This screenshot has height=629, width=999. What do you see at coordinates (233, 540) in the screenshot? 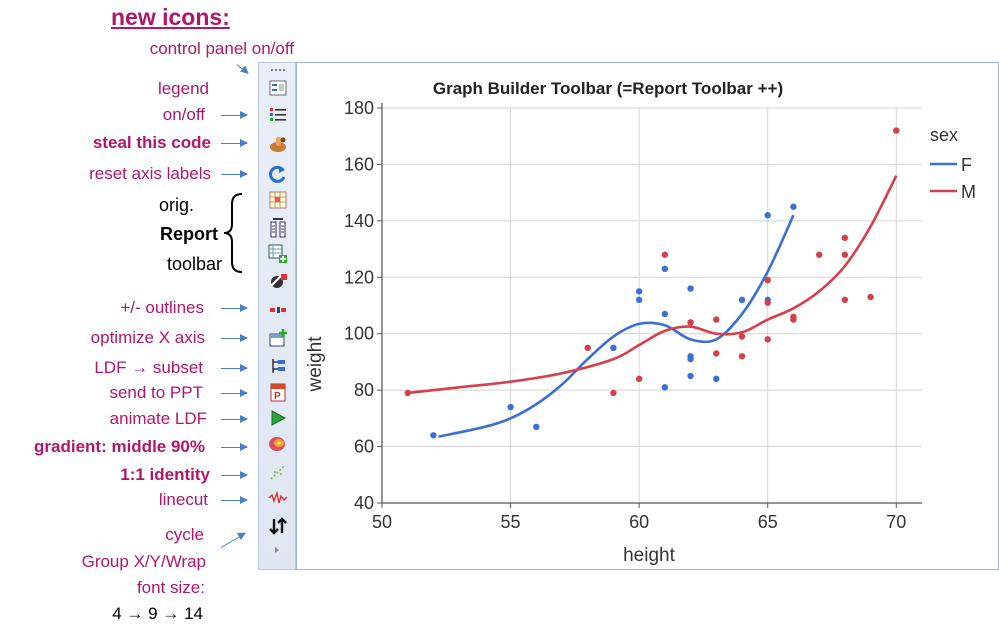
I see `cycle-arrow` at bounding box center [233, 540].